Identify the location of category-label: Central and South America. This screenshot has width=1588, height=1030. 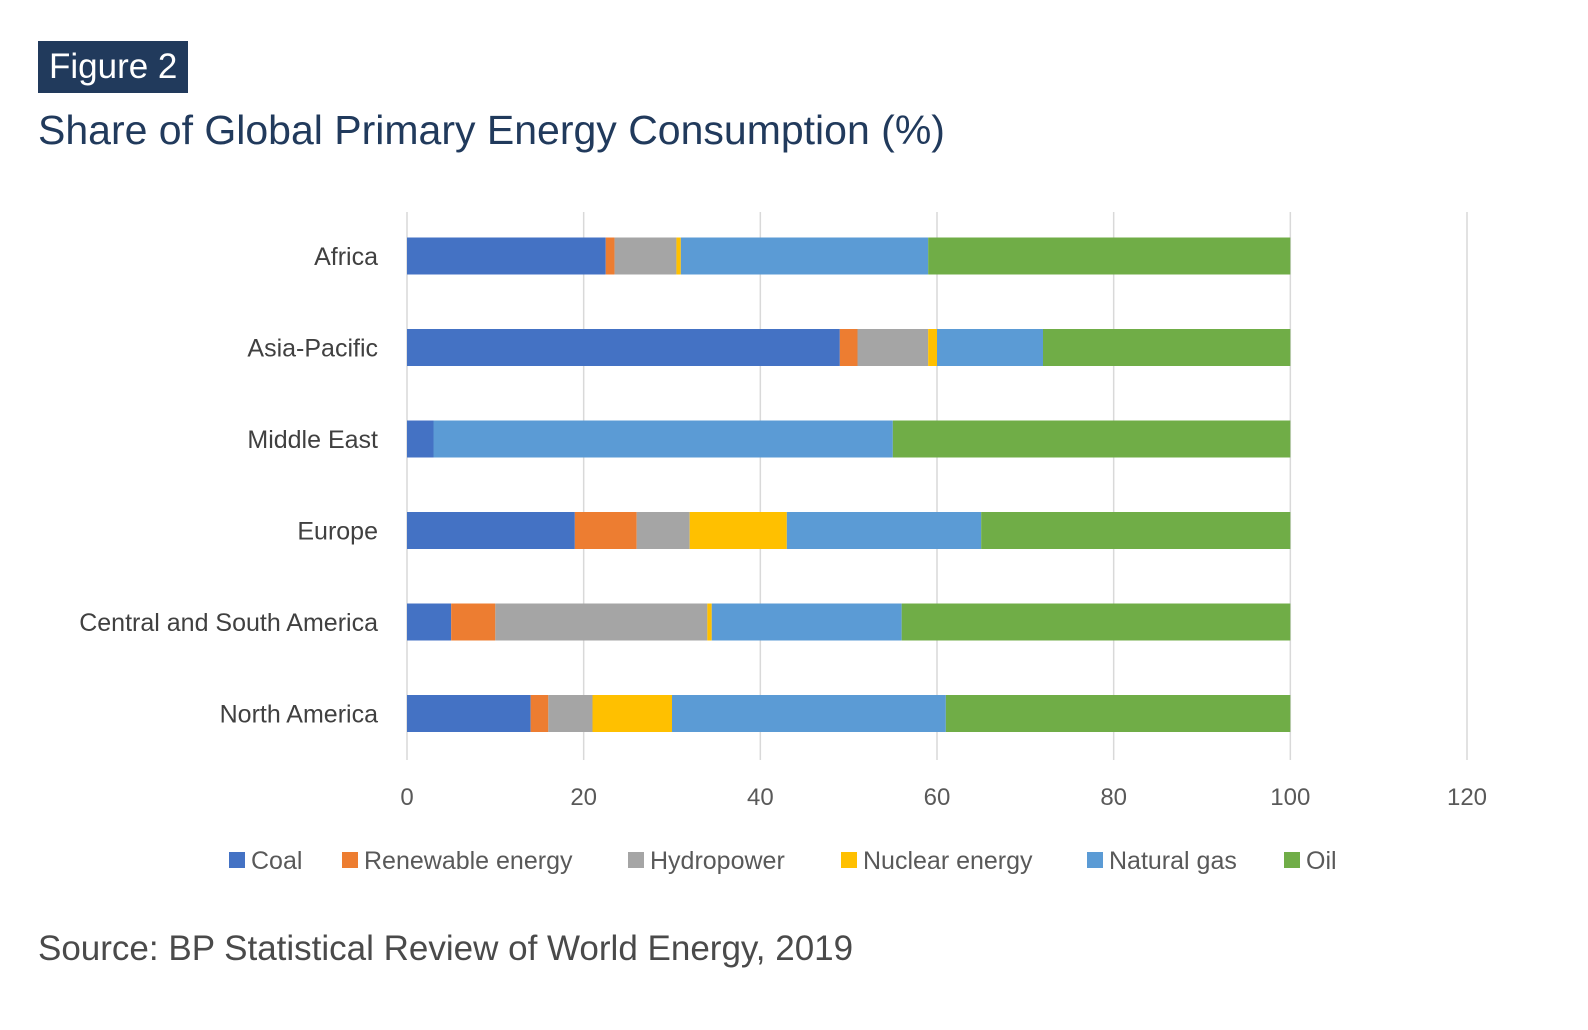
(228, 623).